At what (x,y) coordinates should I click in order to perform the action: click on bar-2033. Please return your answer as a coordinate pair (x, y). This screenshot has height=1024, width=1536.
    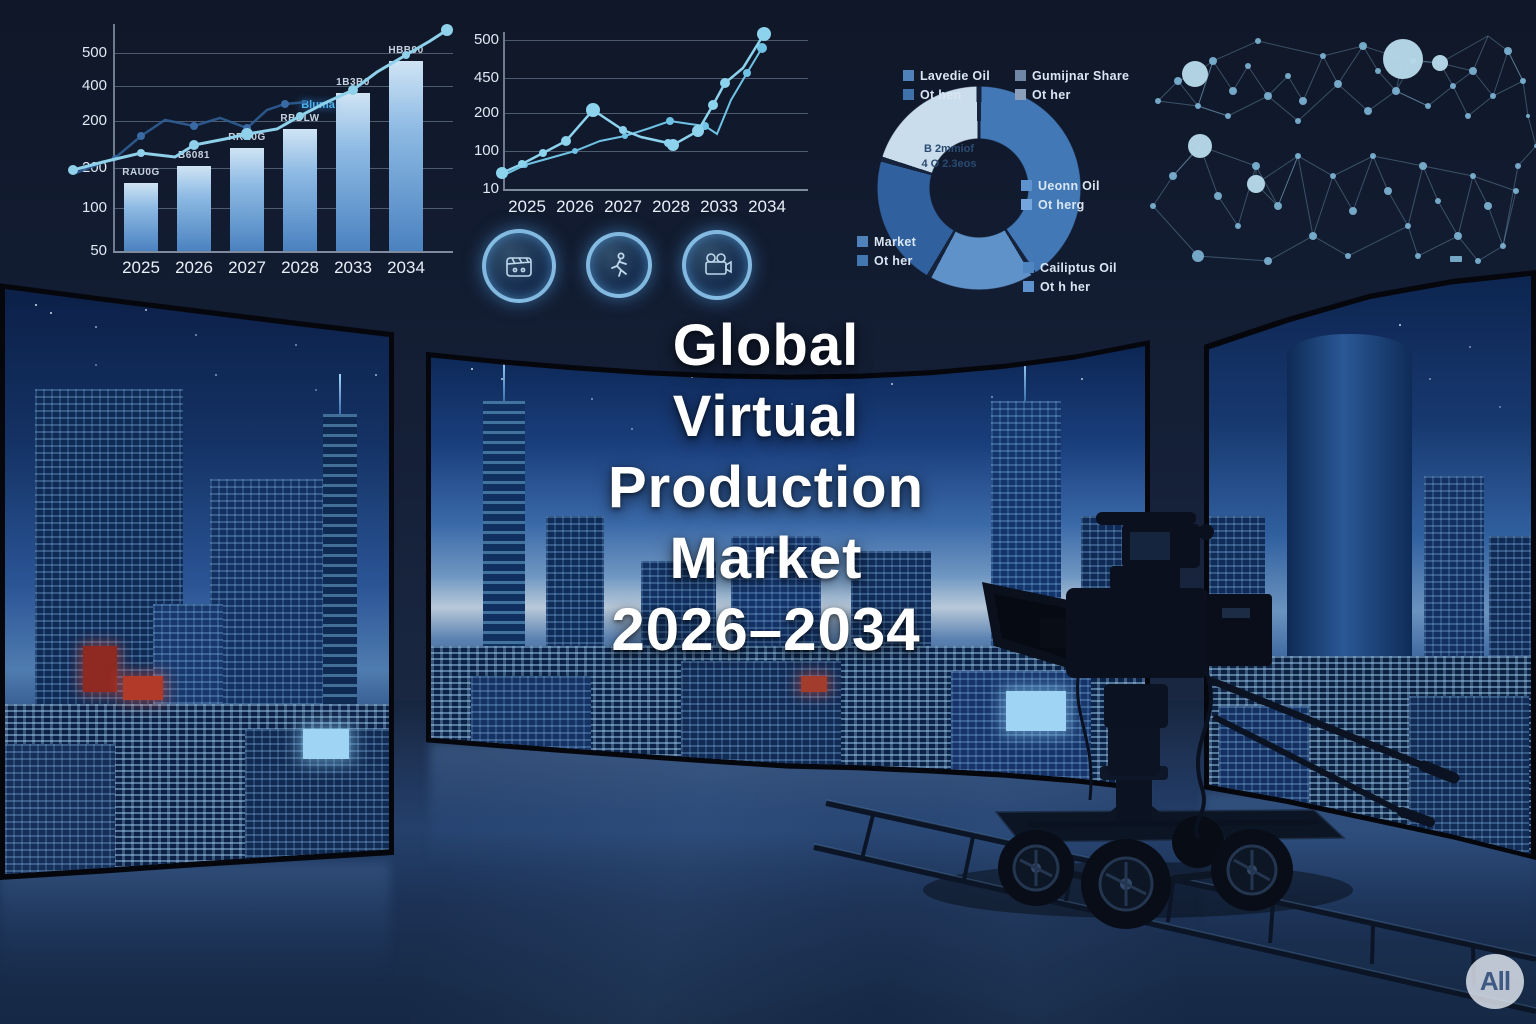
    Looking at the image, I should click on (353, 172).